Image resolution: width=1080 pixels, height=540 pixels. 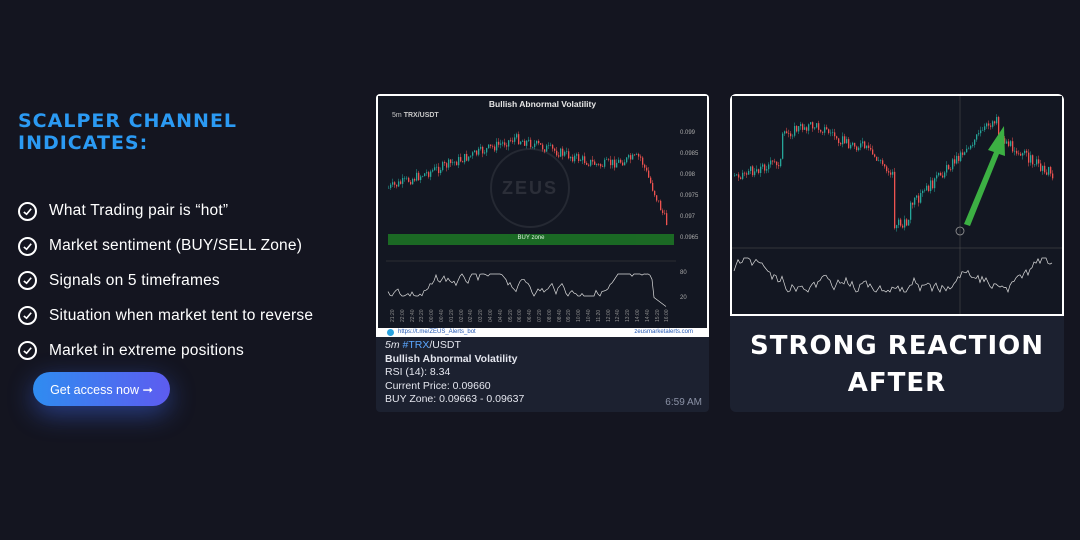 I want to click on y-tick-label: 0.097, so click(x=688, y=217).